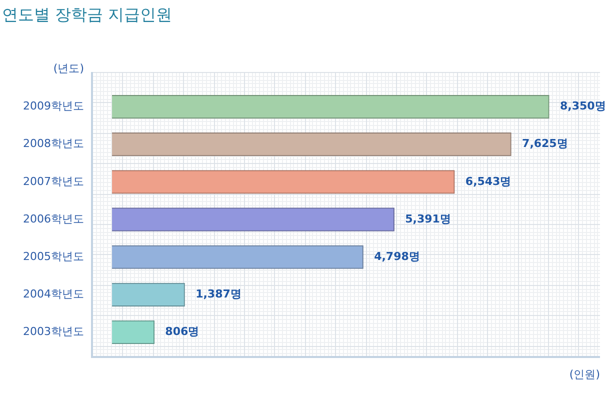  I want to click on data-label: 5,391명, so click(428, 219).